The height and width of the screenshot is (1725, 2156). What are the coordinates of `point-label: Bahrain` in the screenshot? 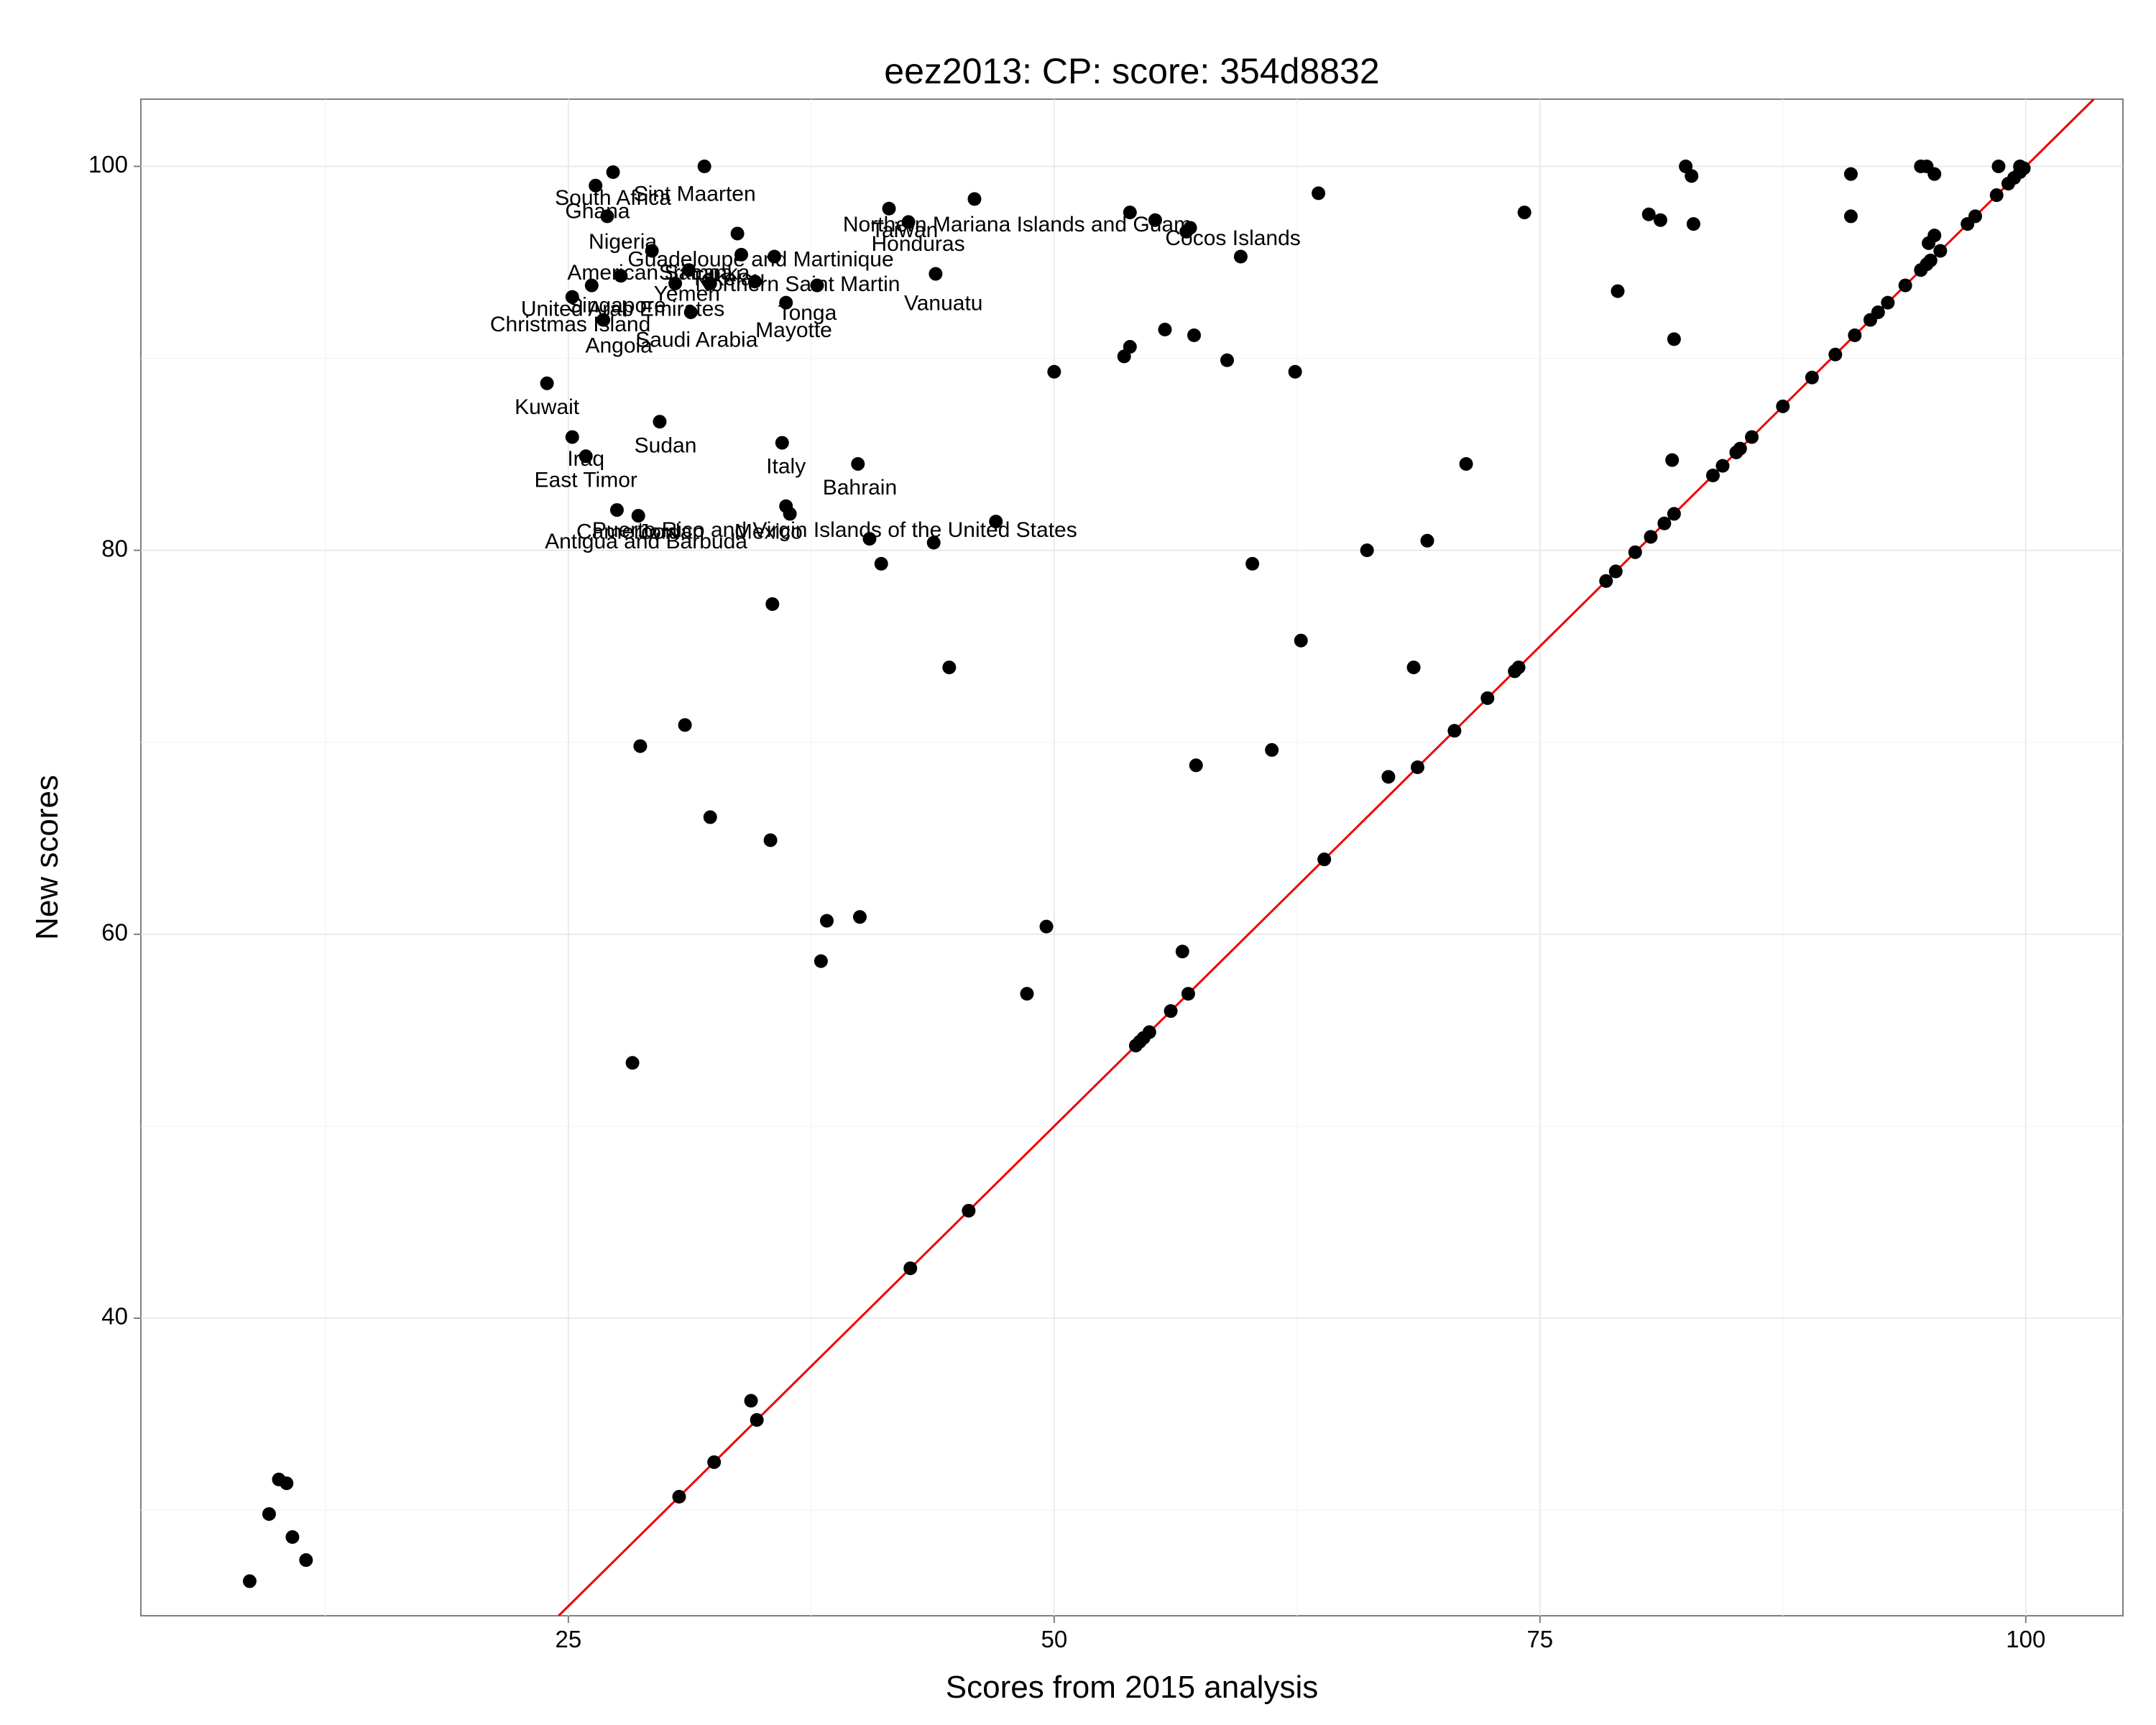 It's located at (860, 488).